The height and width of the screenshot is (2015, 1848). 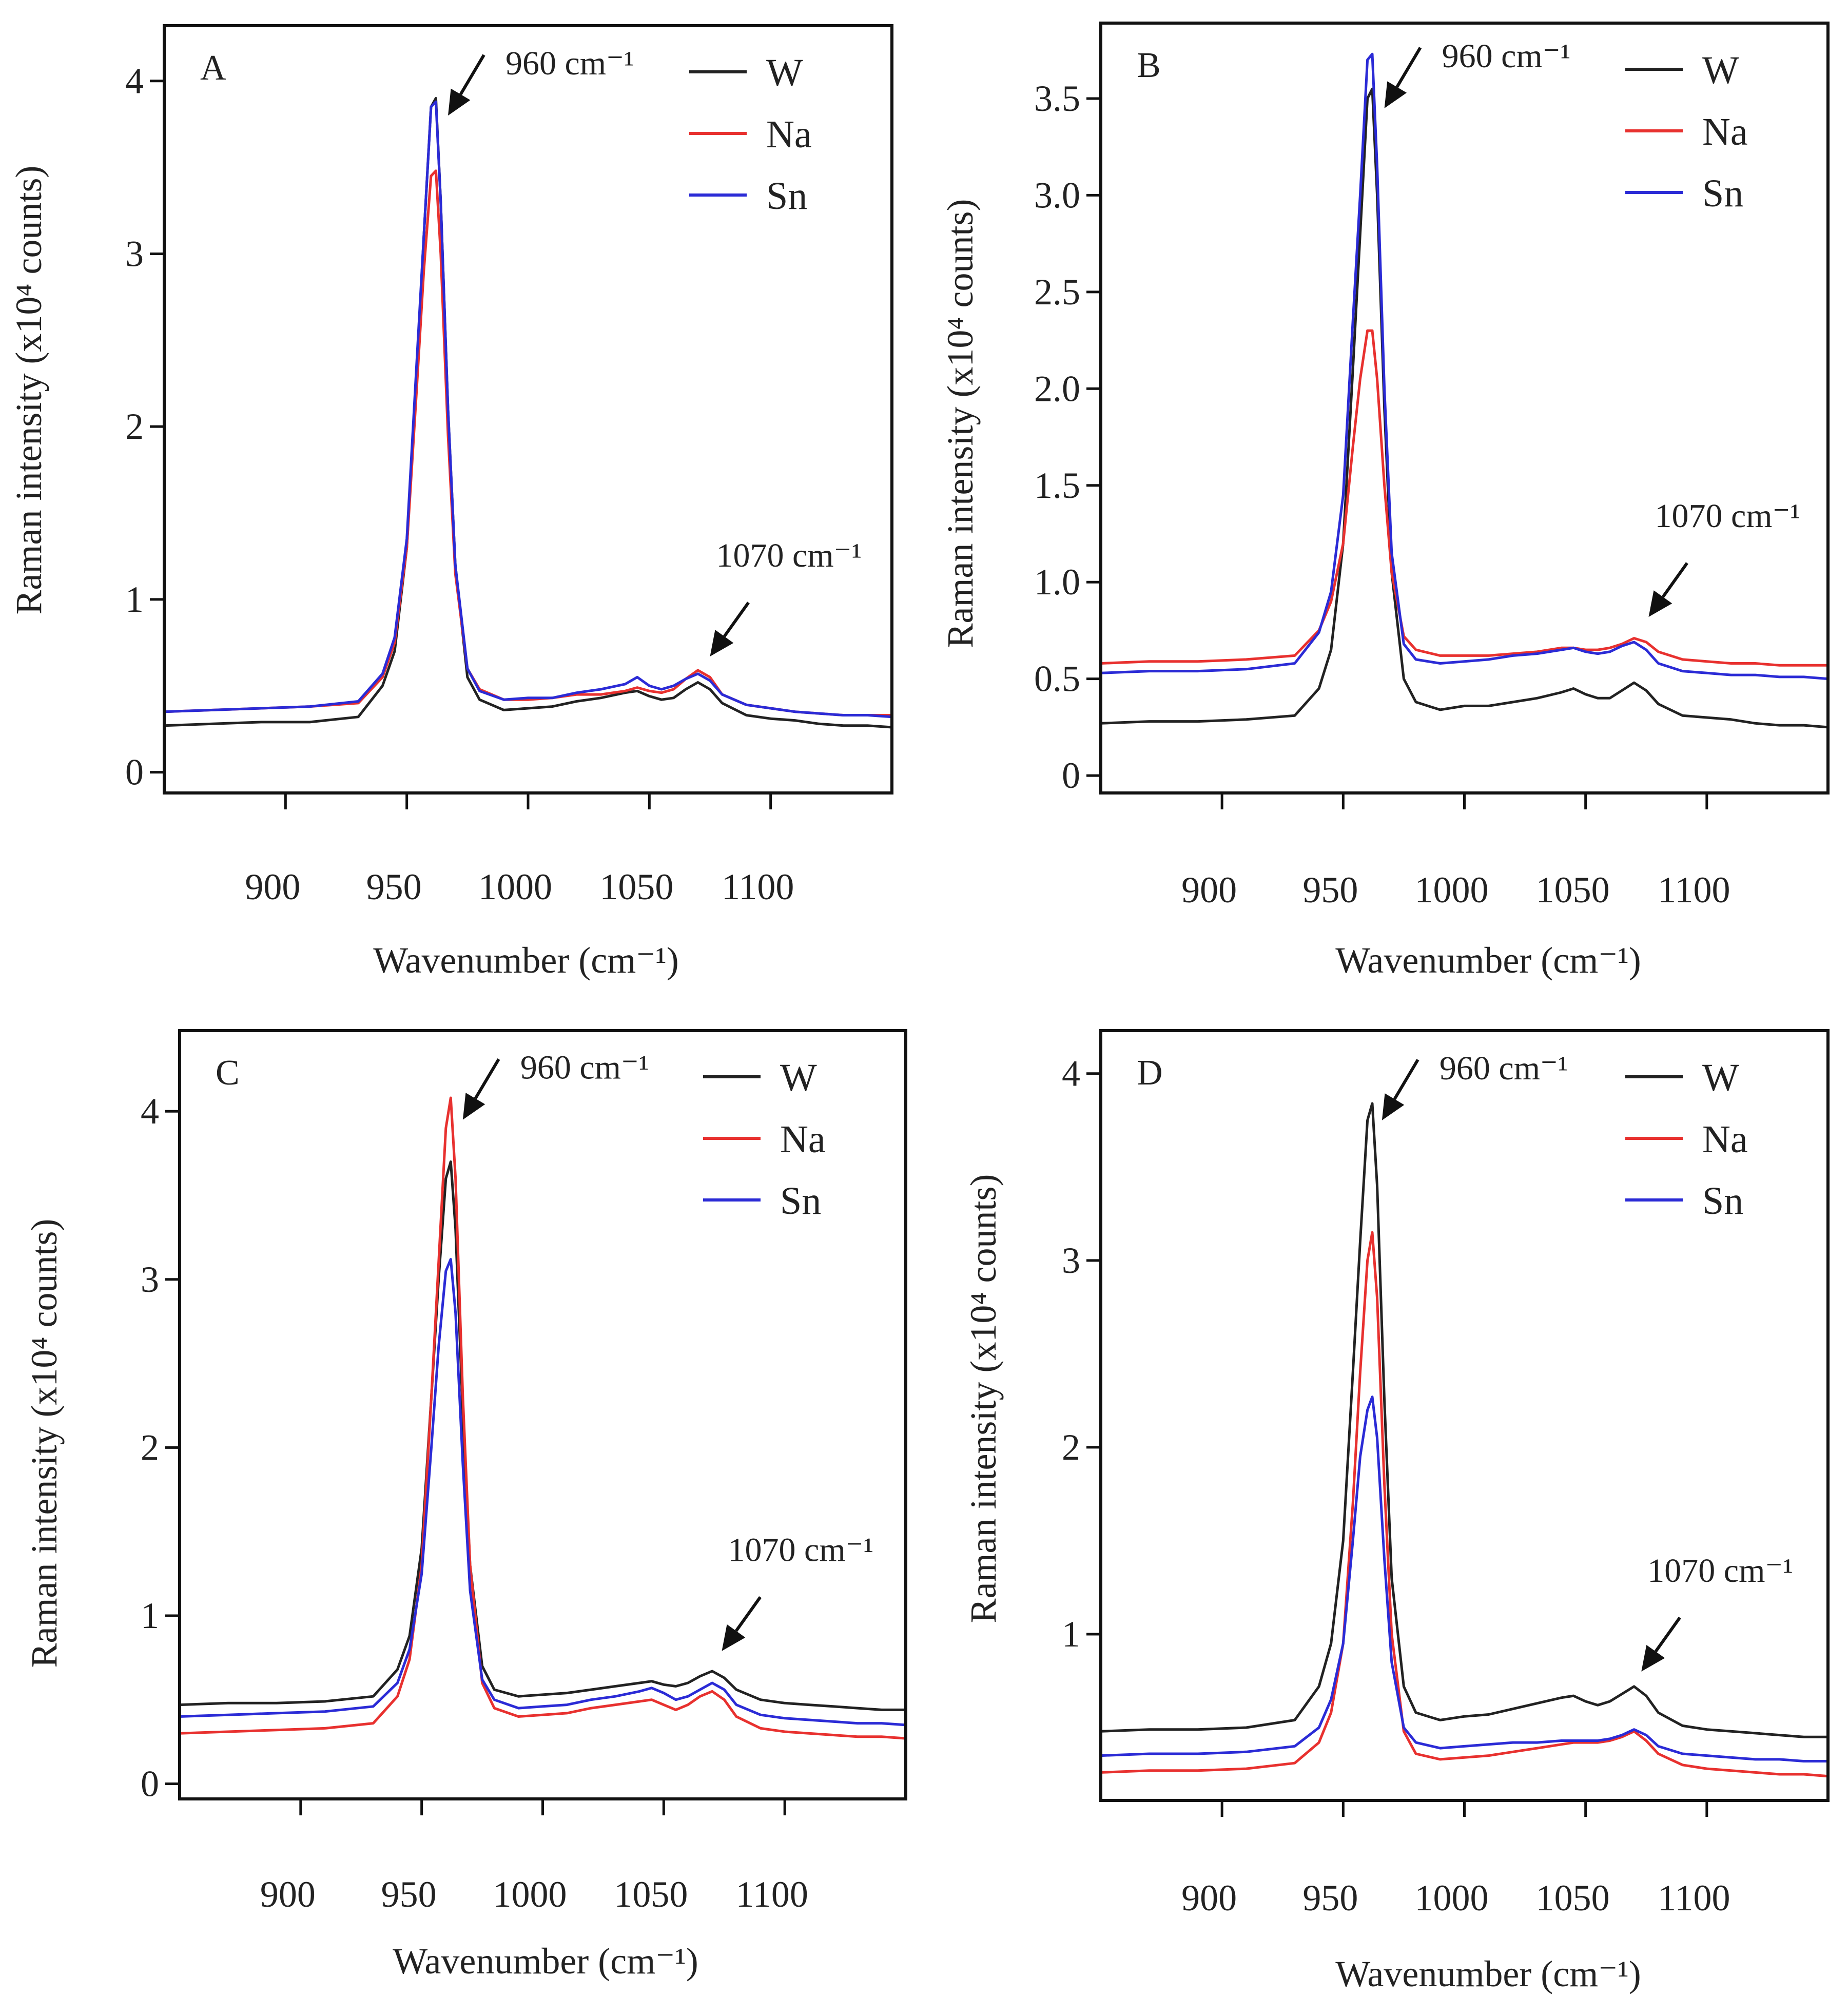 I want to click on panel-letter: B, so click(x=1149, y=65).